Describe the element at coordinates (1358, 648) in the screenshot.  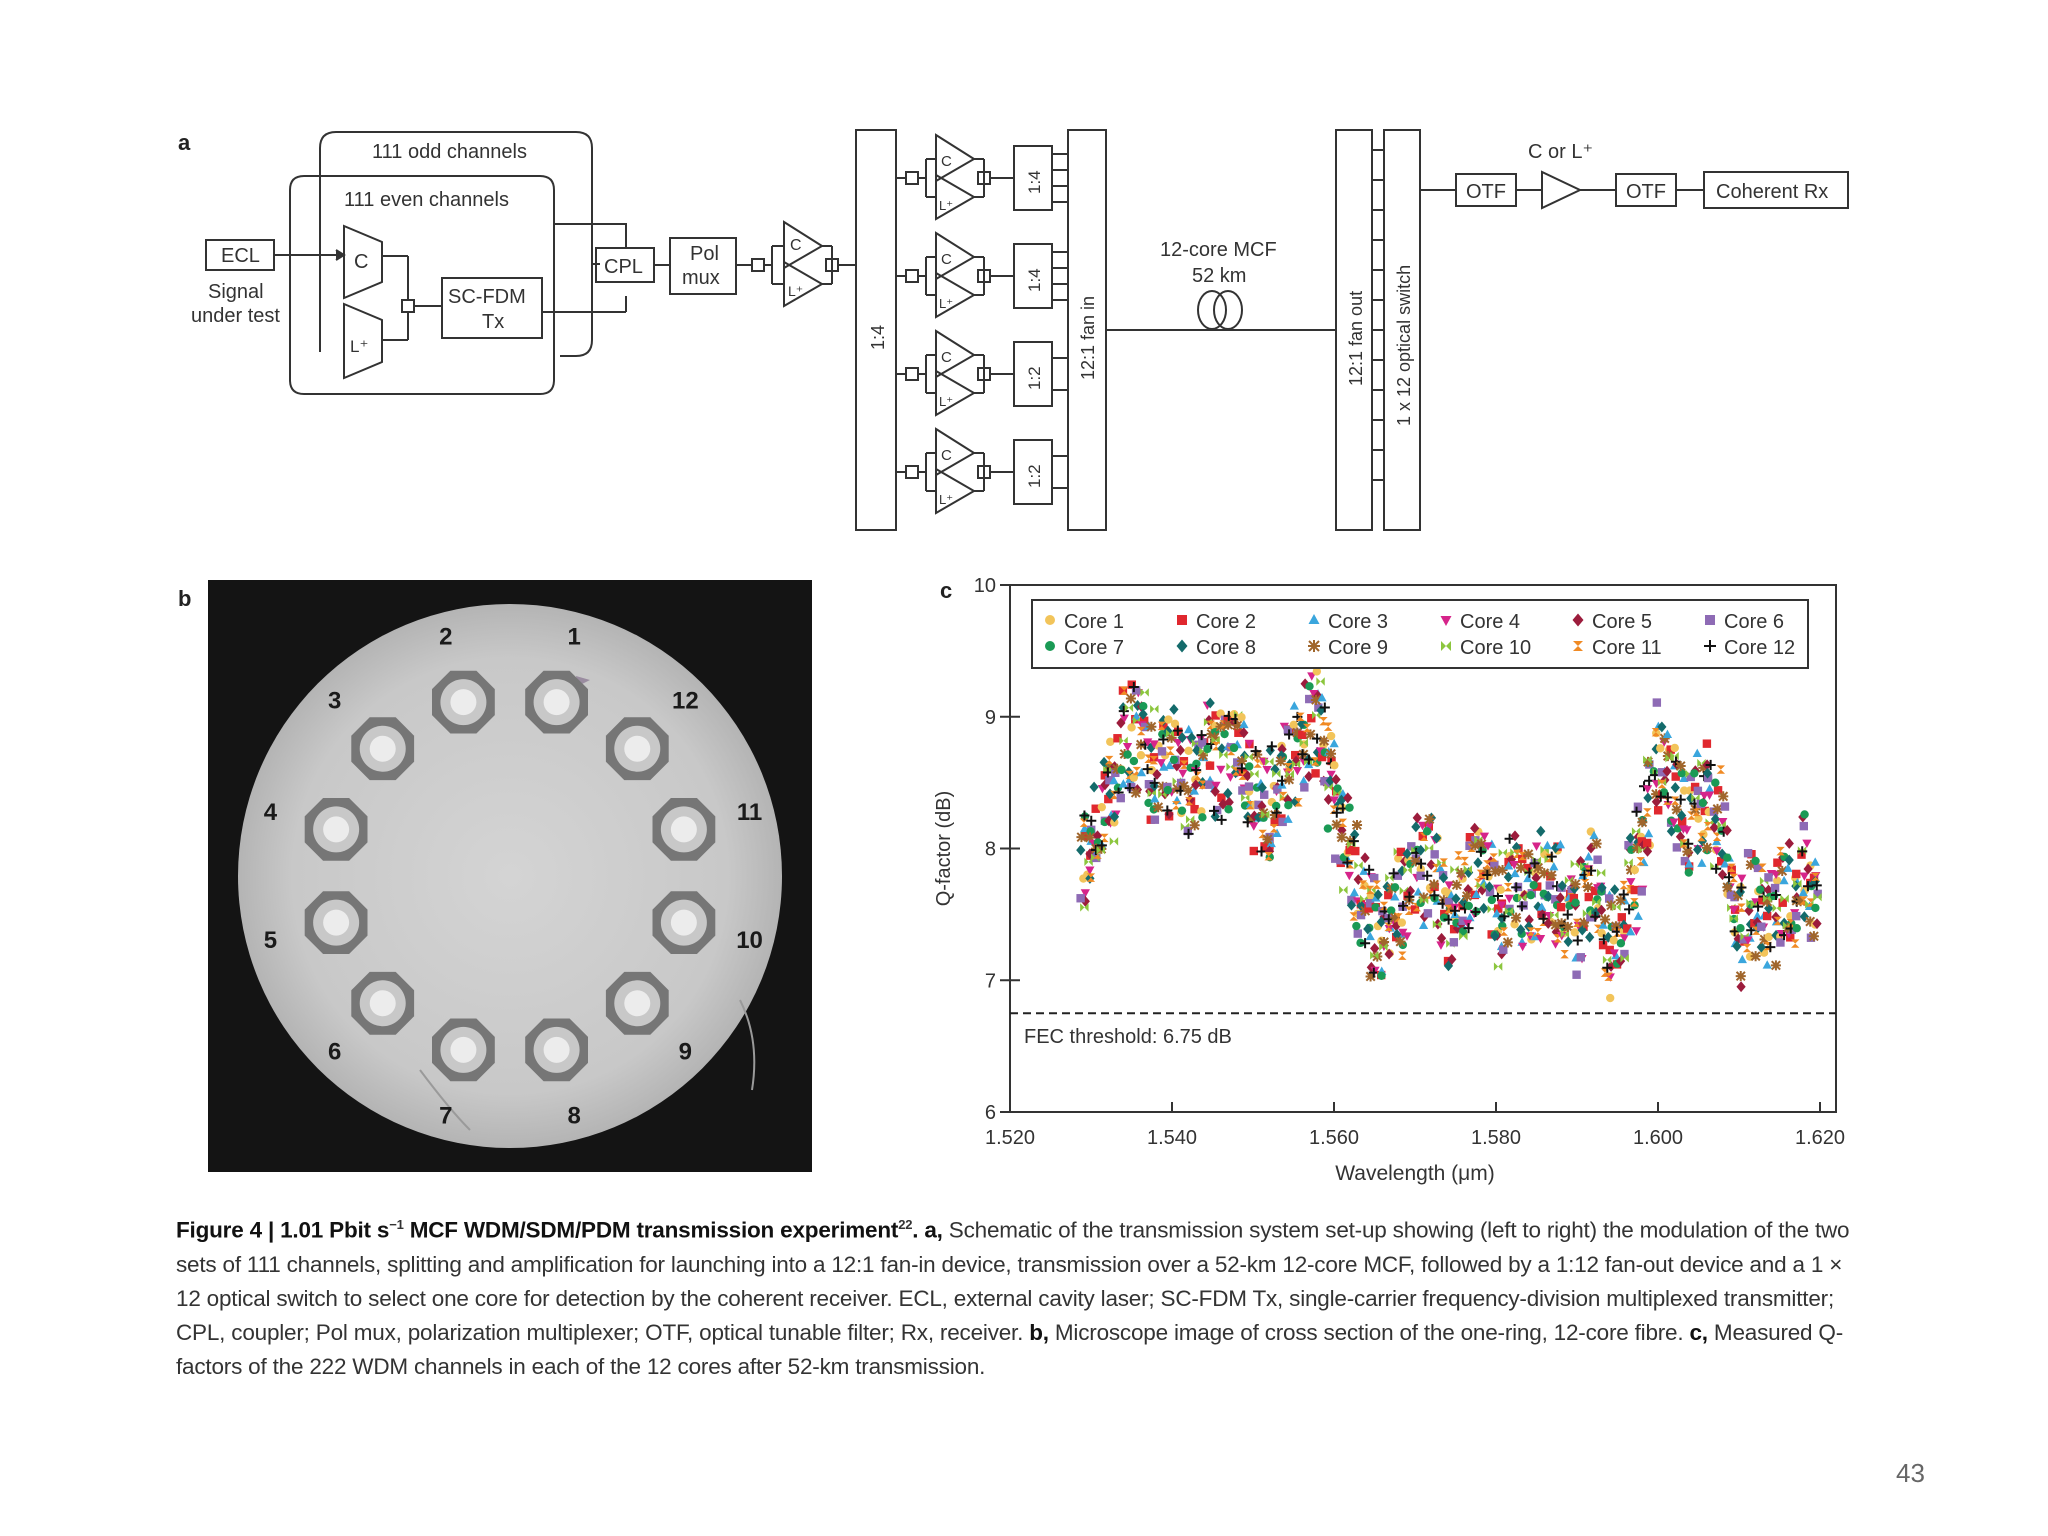
I see `legend-label: Core 9` at that location.